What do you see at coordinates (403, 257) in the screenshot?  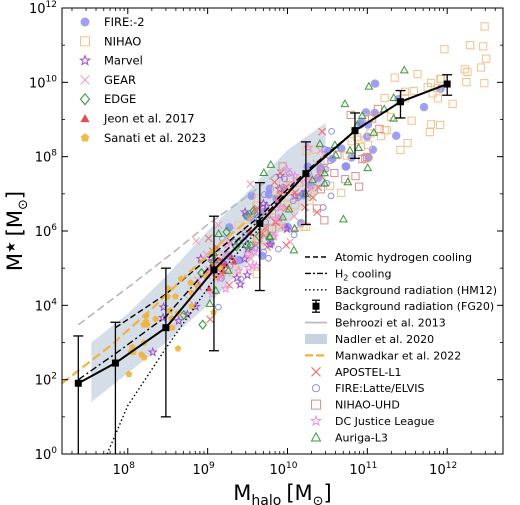 I see `legend-label-text: Atomic hydrogen cooling` at bounding box center [403, 257].